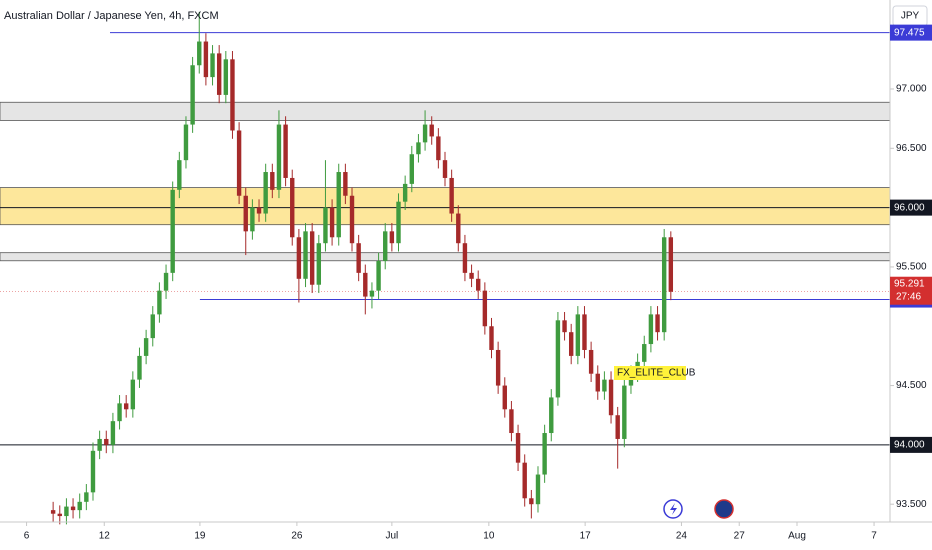 The width and height of the screenshot is (932, 550). What do you see at coordinates (909, 283) in the screenshot?
I see `last-price-label: 95.291` at bounding box center [909, 283].